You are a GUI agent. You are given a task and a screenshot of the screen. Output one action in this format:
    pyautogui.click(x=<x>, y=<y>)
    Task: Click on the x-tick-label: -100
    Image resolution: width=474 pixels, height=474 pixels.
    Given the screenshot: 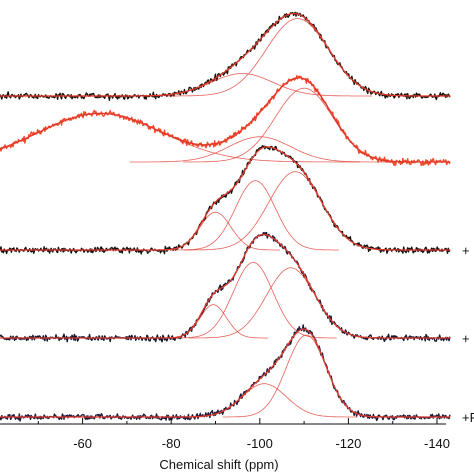 What is the action you would take?
    pyautogui.click(x=260, y=443)
    